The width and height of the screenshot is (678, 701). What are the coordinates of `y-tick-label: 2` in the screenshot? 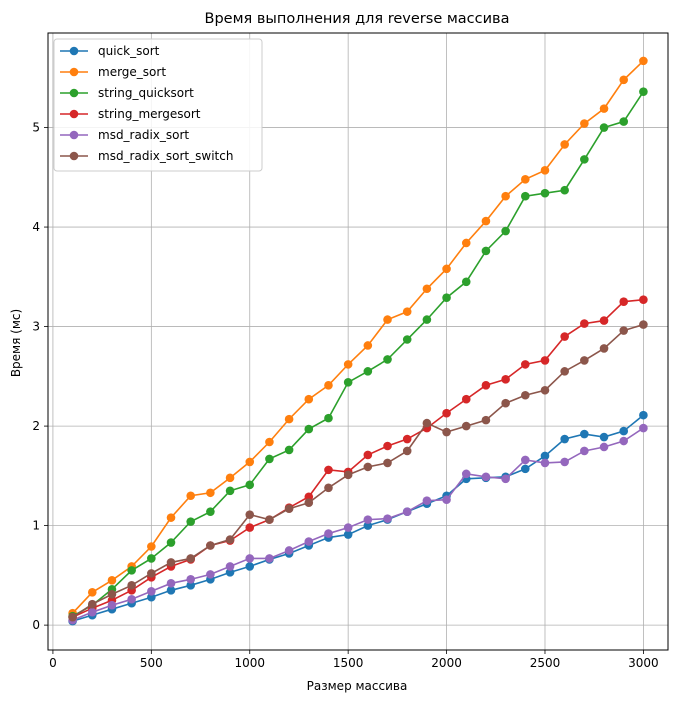 It's located at (36, 426).